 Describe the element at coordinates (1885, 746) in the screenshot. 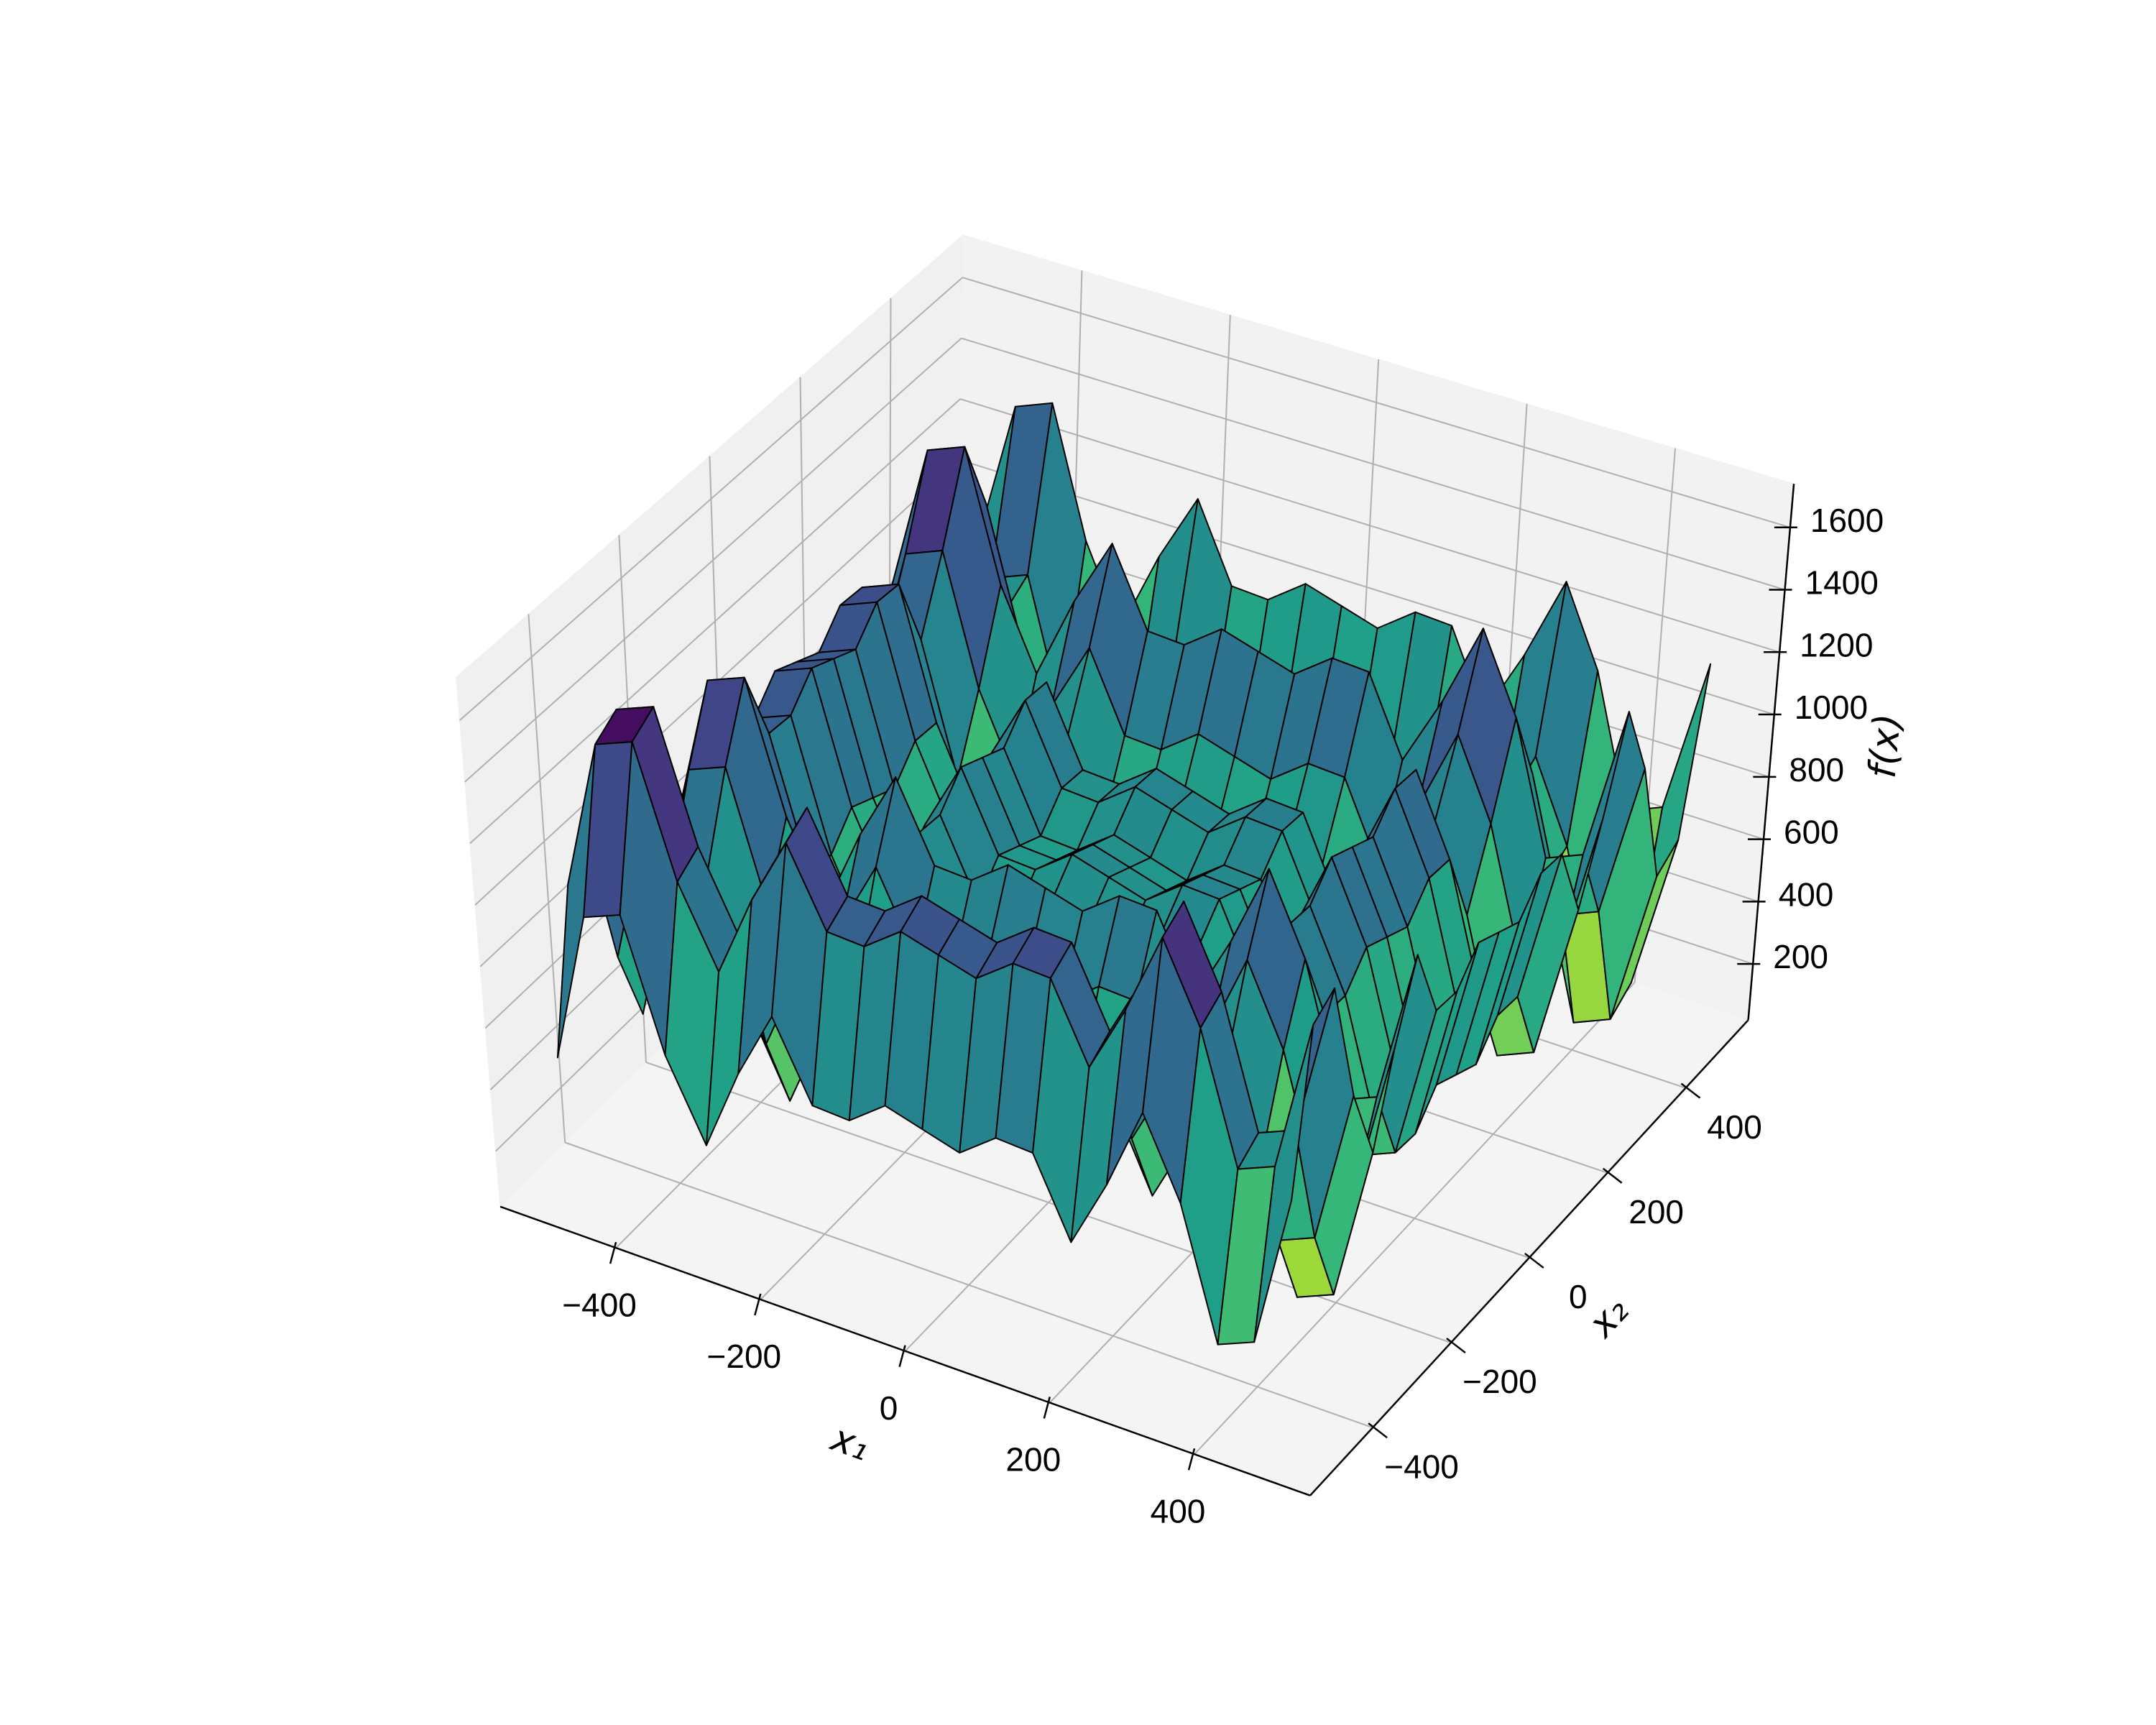

I see `z-axis-label: f(x)` at that location.